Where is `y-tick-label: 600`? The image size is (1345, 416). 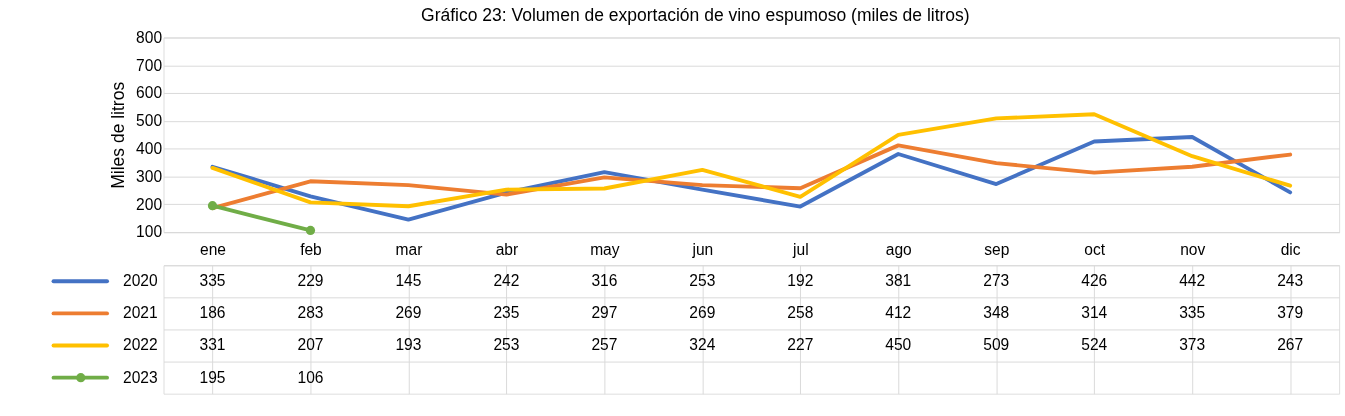
y-tick-label: 600 is located at coordinates (149, 93).